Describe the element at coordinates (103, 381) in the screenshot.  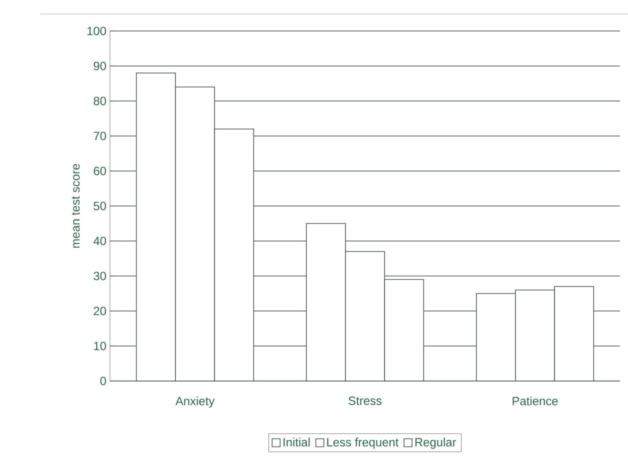
I see `y-tick-label: 0` at that location.